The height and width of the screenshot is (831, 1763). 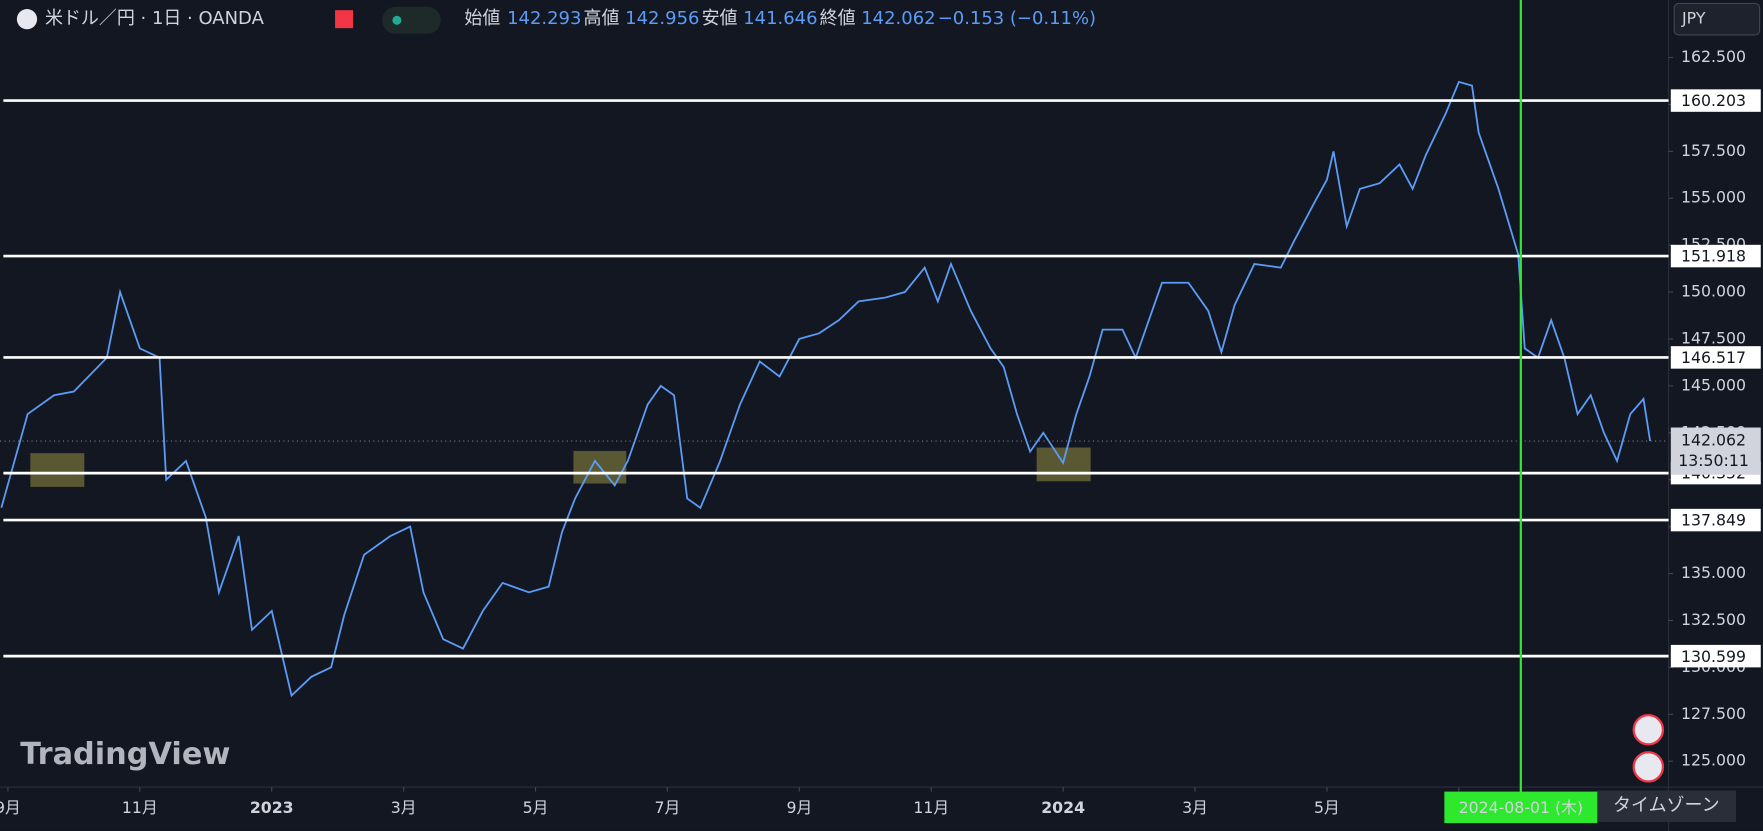 What do you see at coordinates (1713, 384) in the screenshot?
I see `y-tick-label: 145.000` at bounding box center [1713, 384].